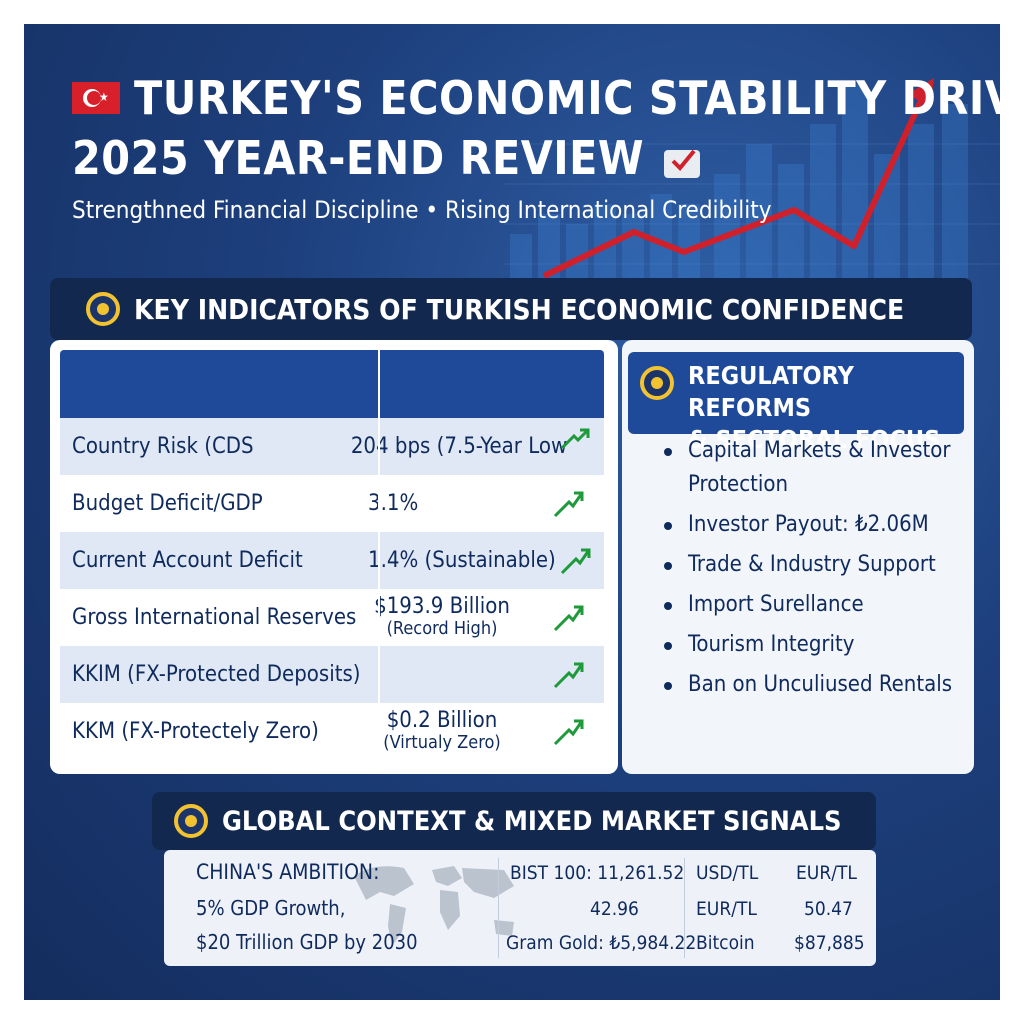 The image size is (1024, 1024). I want to click on table-header, so click(332, 384).